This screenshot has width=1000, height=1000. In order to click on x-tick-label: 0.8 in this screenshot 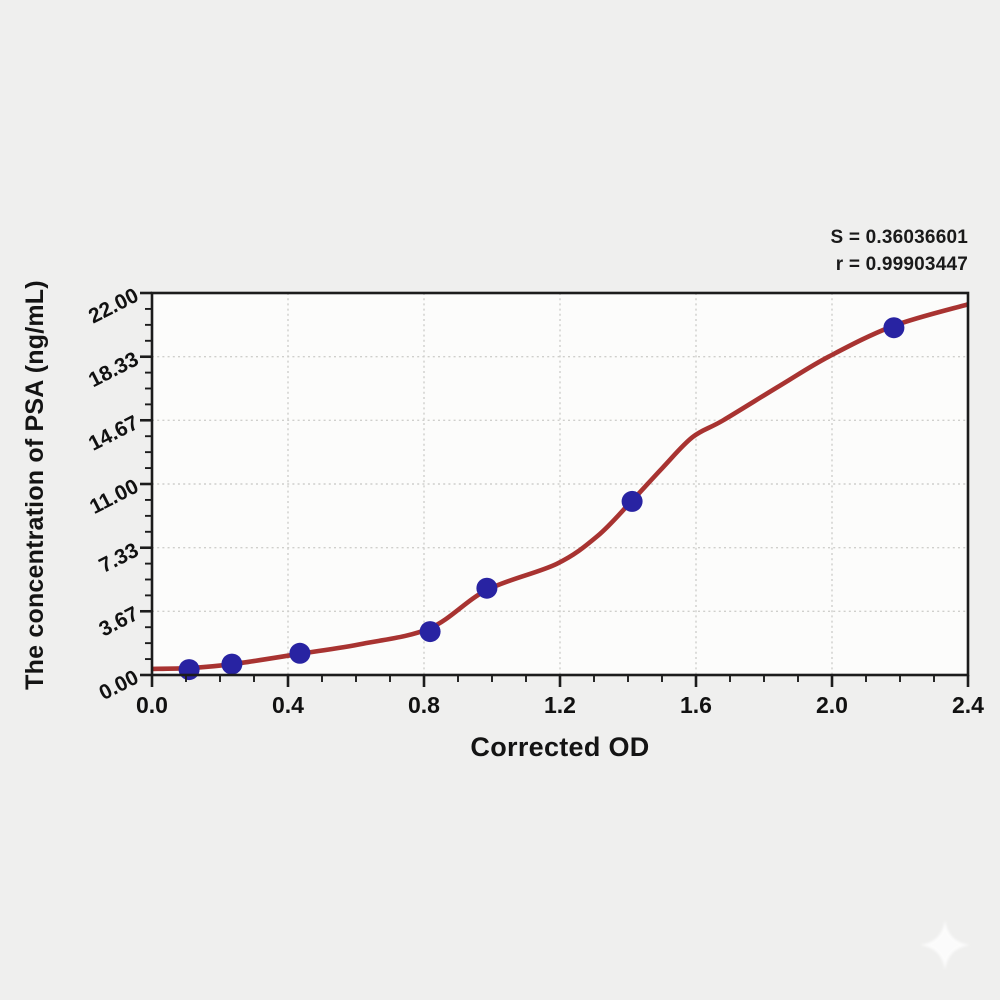, I will do `click(424, 705)`.